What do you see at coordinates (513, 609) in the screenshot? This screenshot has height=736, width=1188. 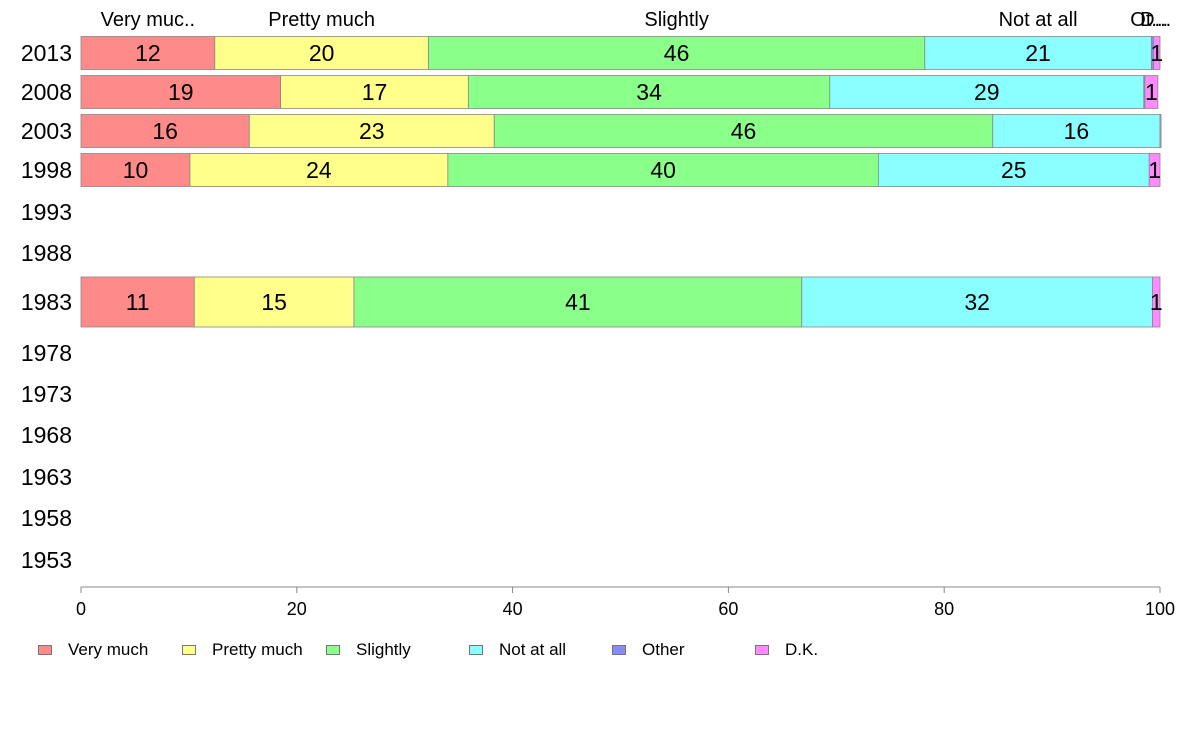 I see `x-tick-label: 40` at bounding box center [513, 609].